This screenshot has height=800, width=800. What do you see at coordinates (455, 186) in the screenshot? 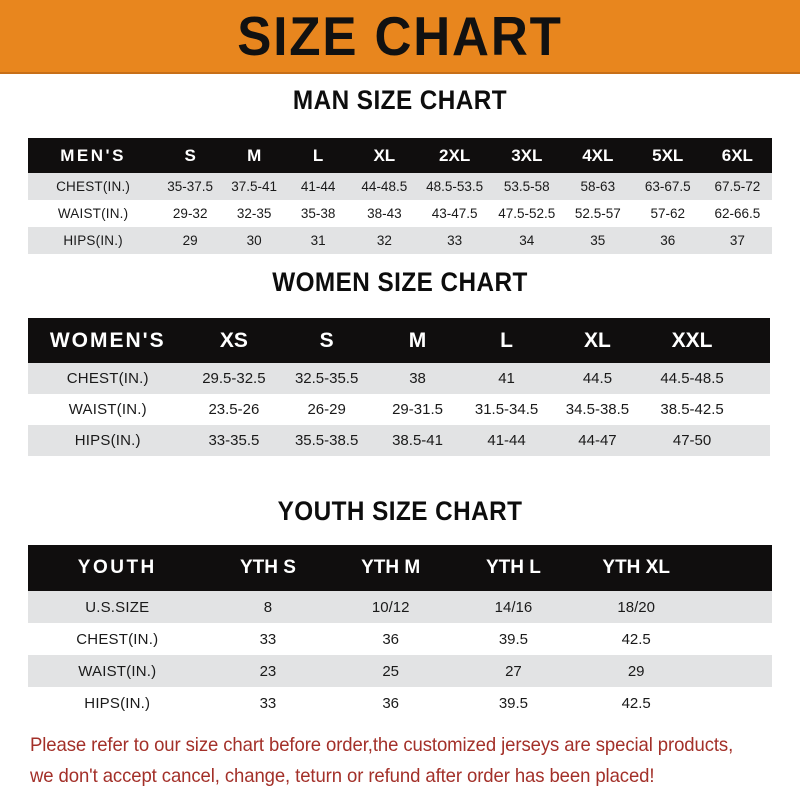
I see `men-chest-2xl: 48.5-53.5` at bounding box center [455, 186].